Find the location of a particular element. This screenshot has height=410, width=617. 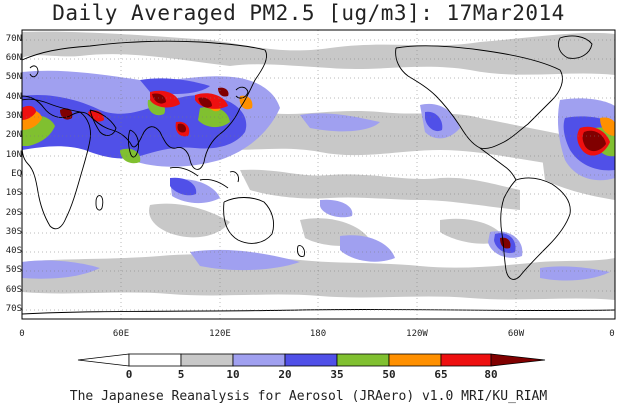

colorbar-label: 35 is located at coordinates (337, 374).